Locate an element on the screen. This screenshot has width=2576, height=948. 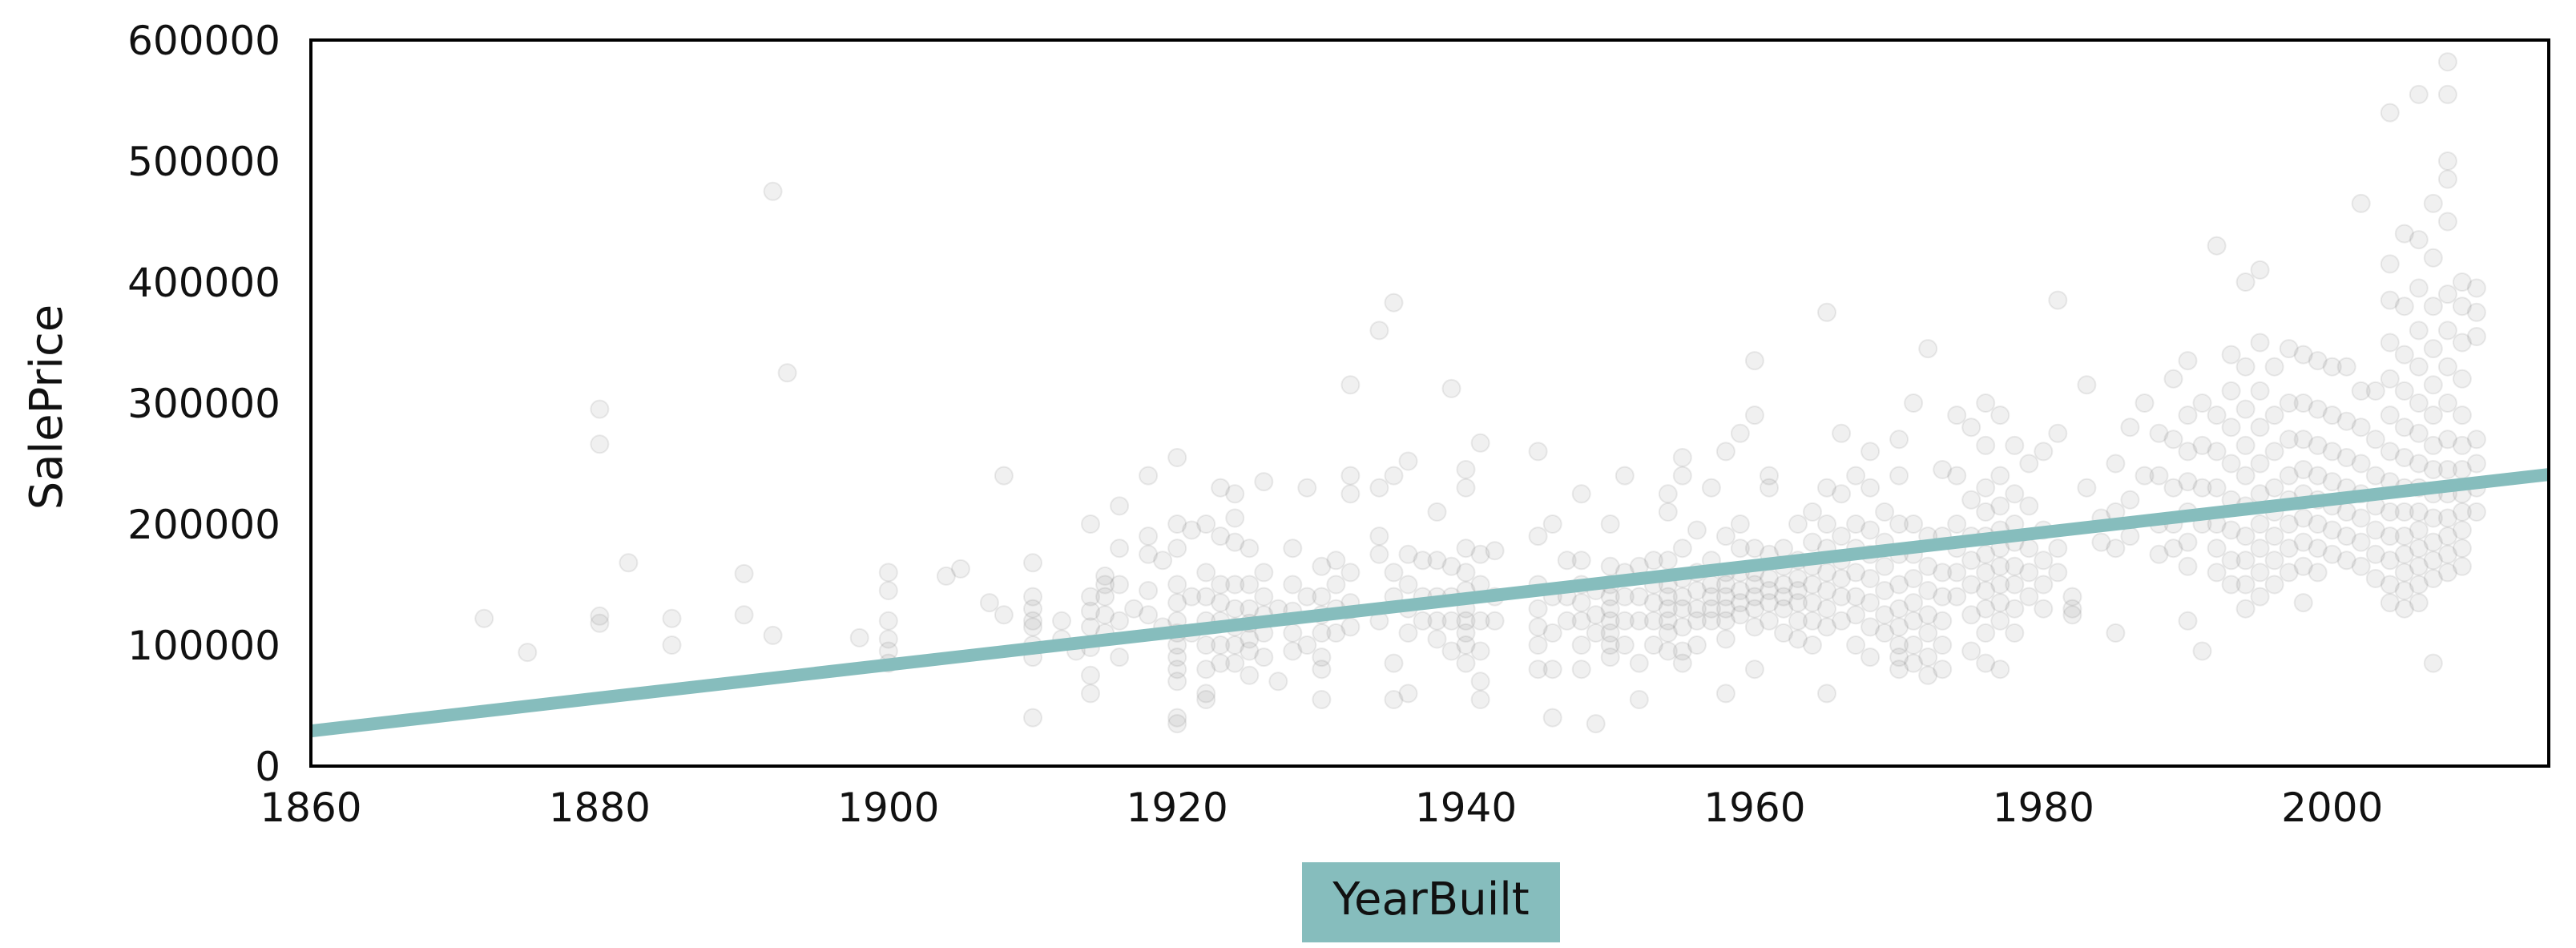
x-tick-label: 1880 is located at coordinates (600, 808).